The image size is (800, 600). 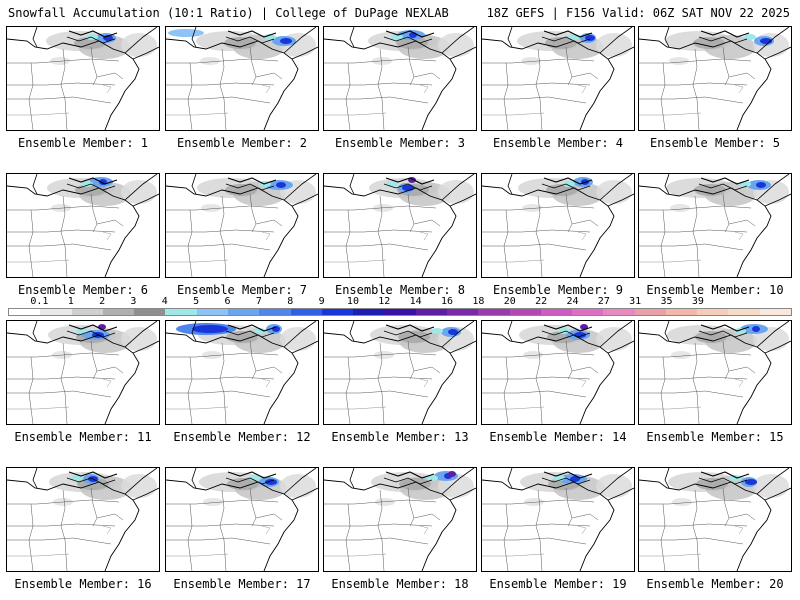 What do you see at coordinates (558, 143) in the screenshot?
I see `ensemble-member-label: Ensemble Member: 4` at bounding box center [558, 143].